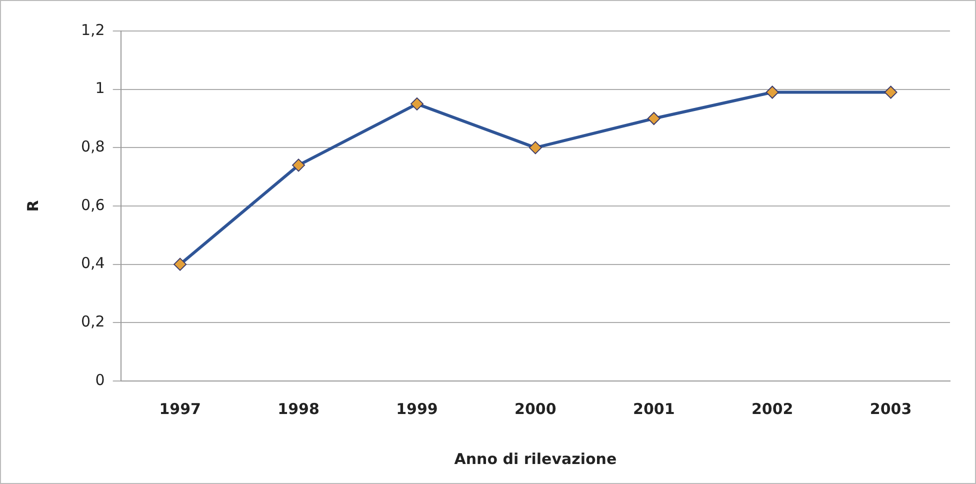 Image resolution: width=976 pixels, height=484 pixels. Describe the element at coordinates (92, 29) in the screenshot. I see `y-tick-label: 1,2` at that location.